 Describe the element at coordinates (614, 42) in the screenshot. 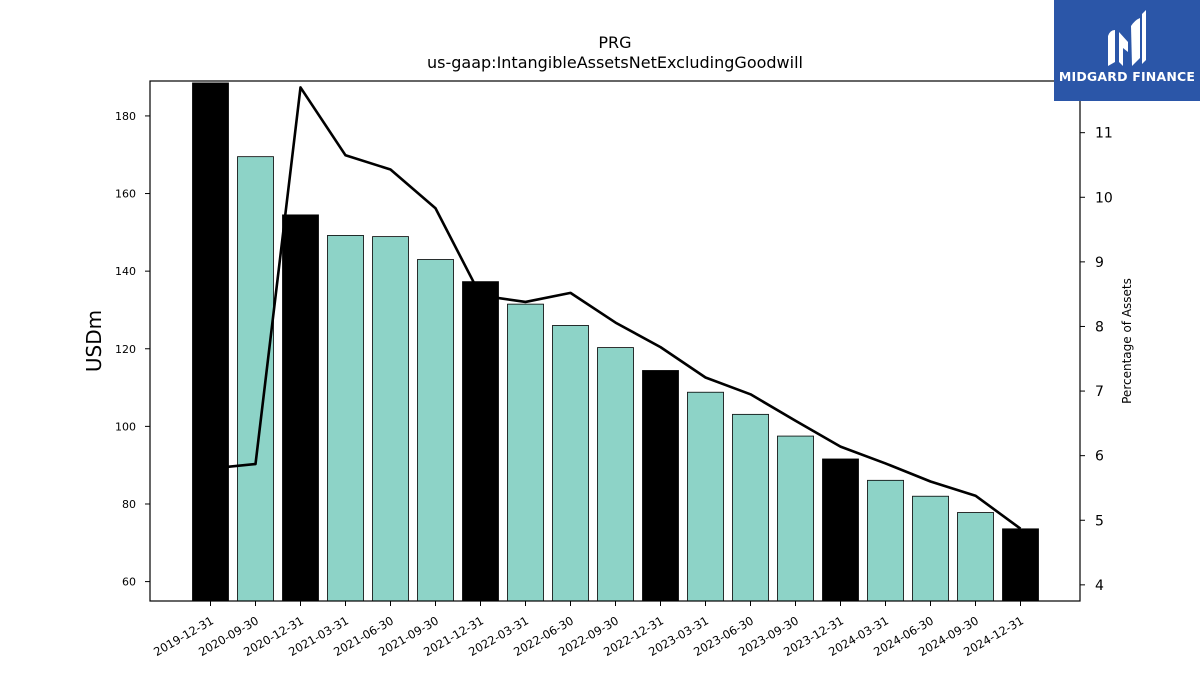

I see `chart-title: PRG` at that location.